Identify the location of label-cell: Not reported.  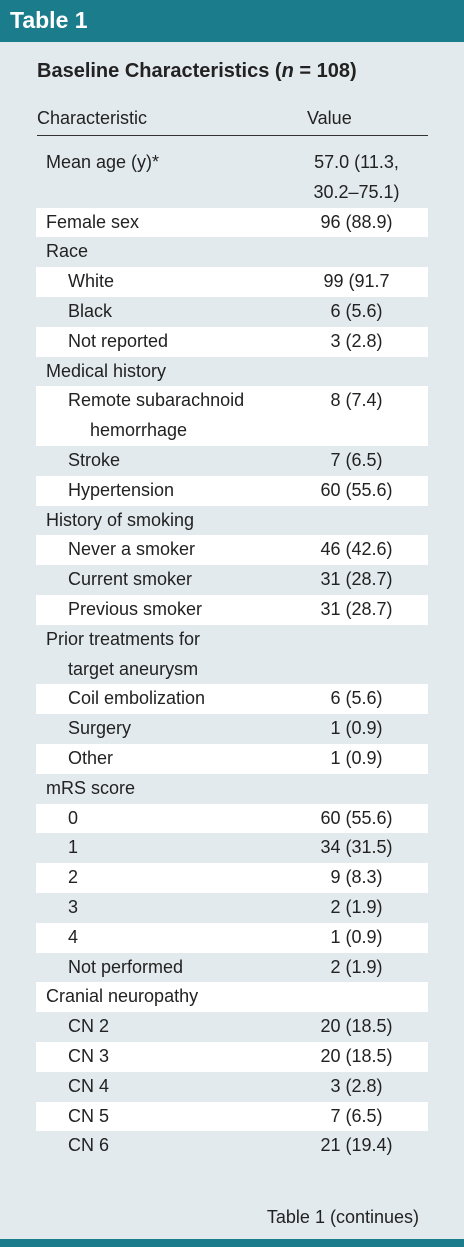
(143, 342).